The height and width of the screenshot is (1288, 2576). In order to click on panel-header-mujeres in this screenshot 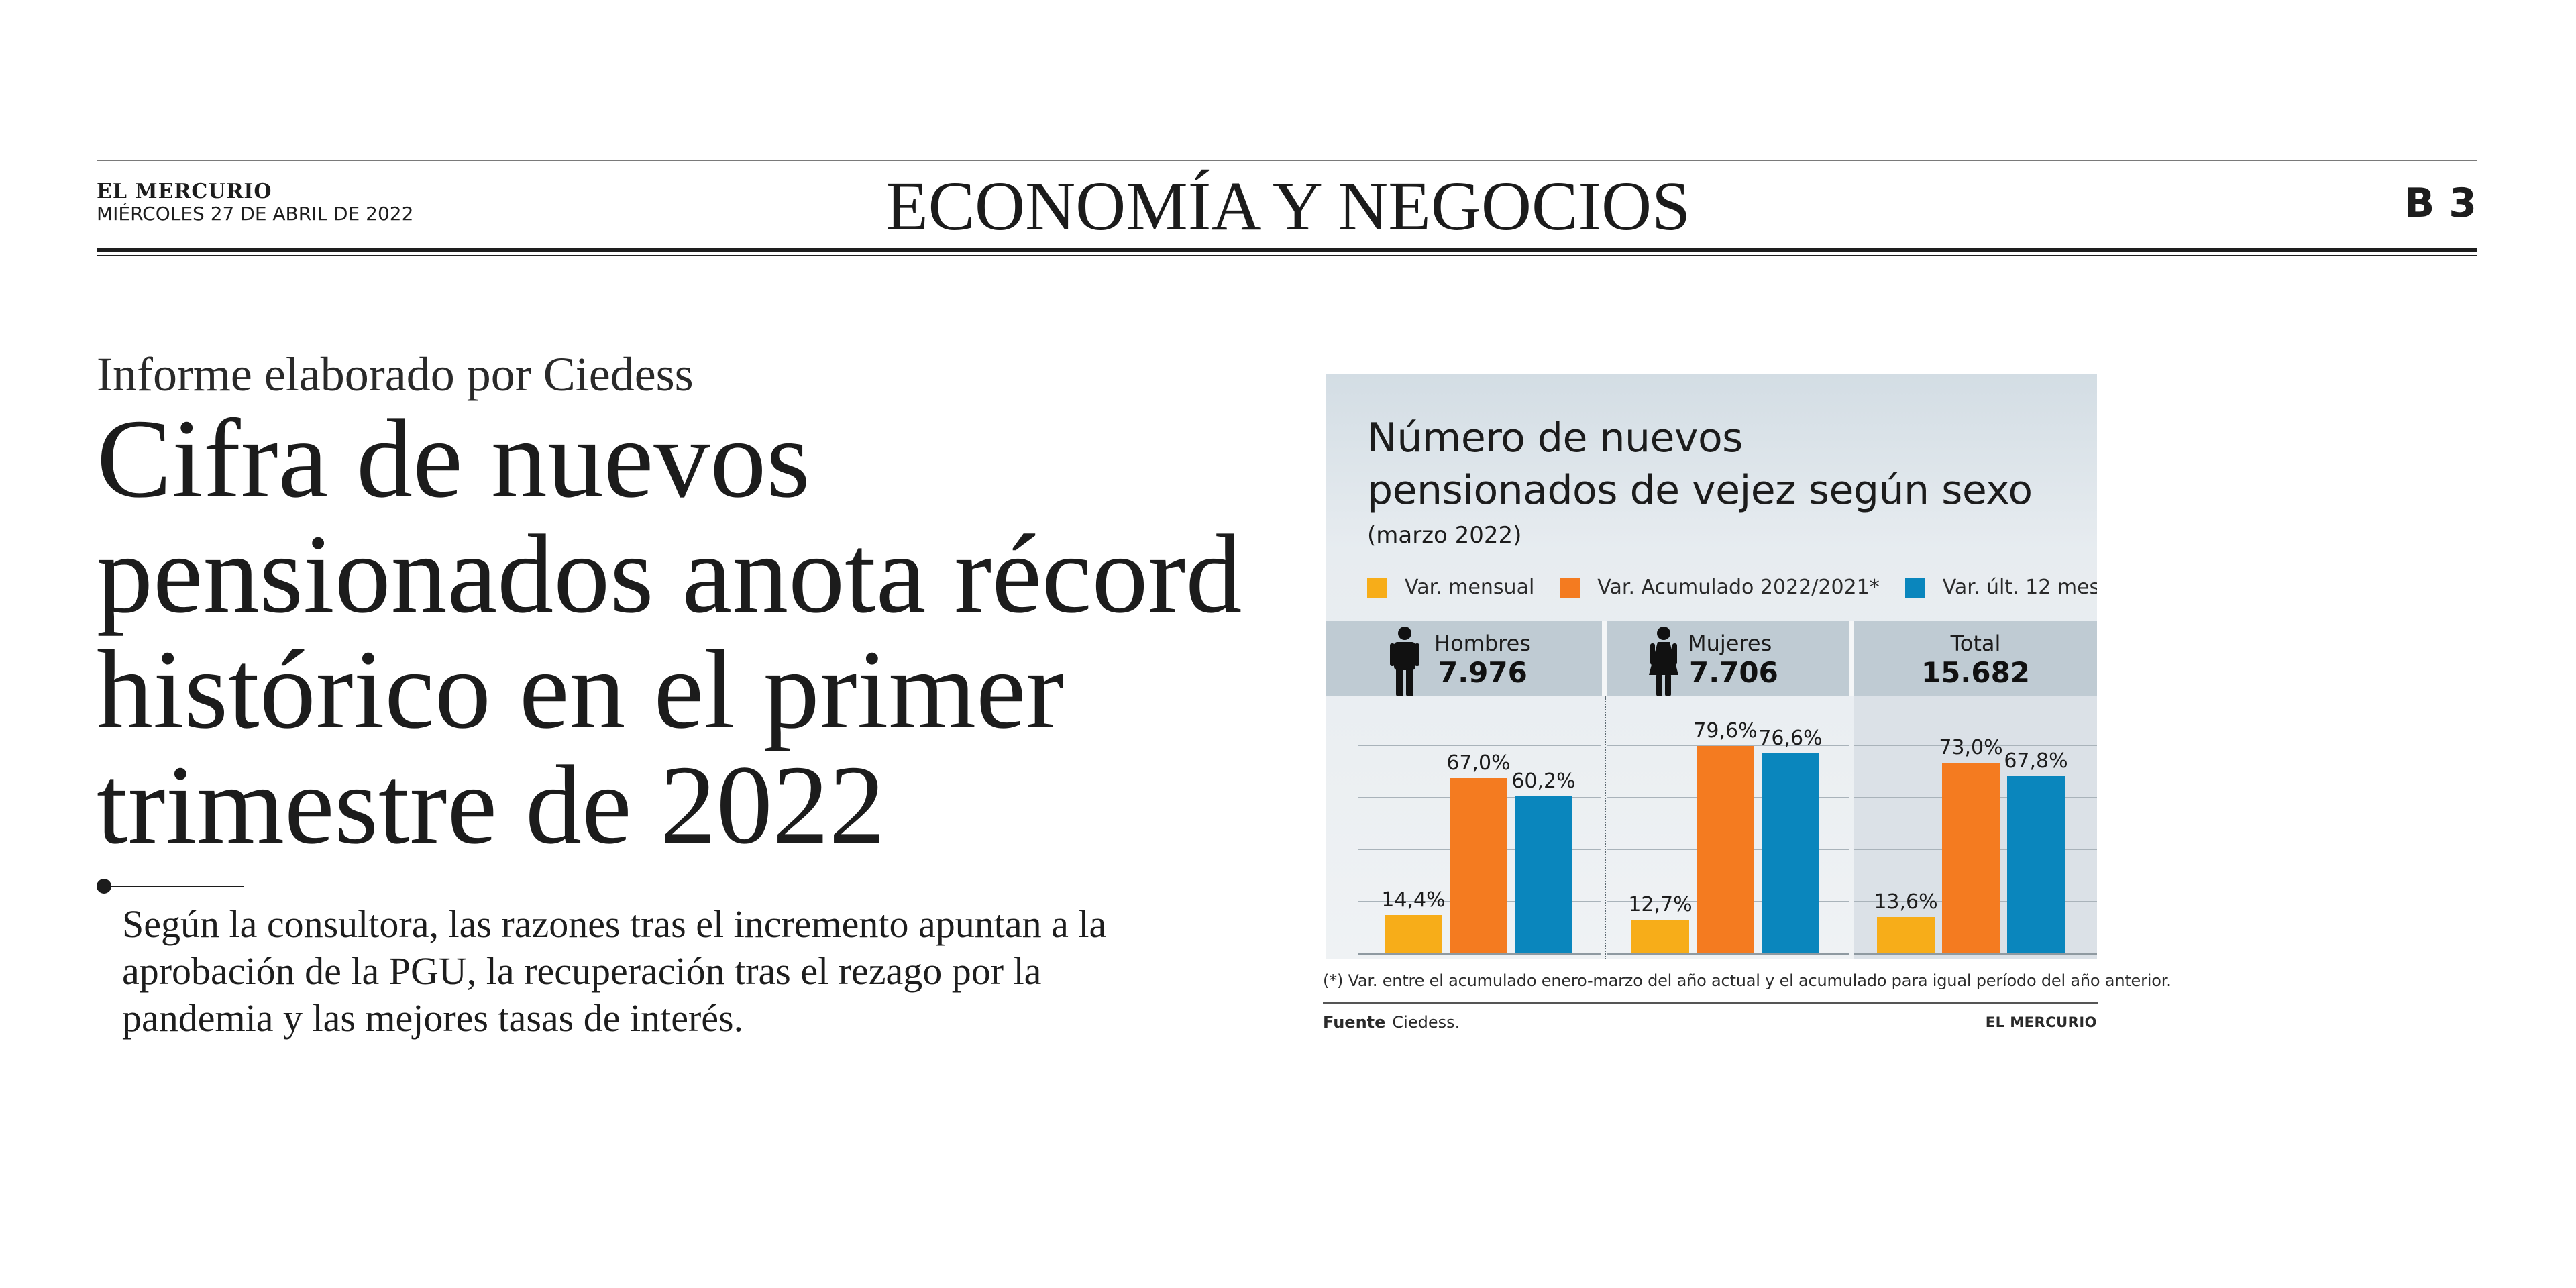, I will do `click(1728, 658)`.